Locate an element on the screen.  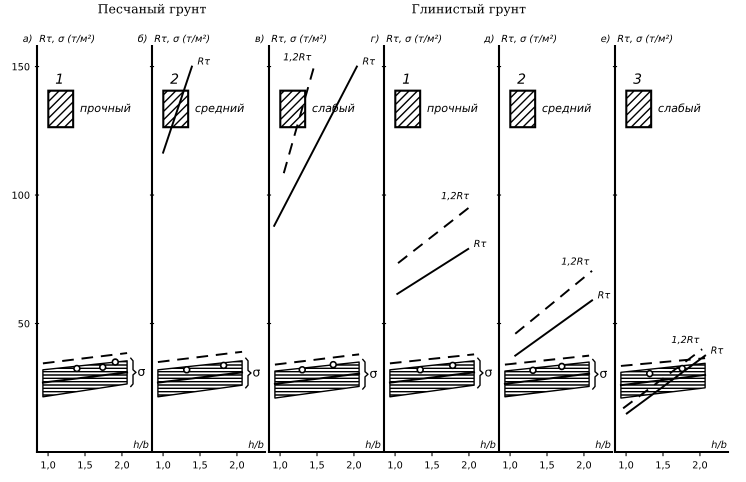
annotation: 3 is located at coordinates (637, 78).